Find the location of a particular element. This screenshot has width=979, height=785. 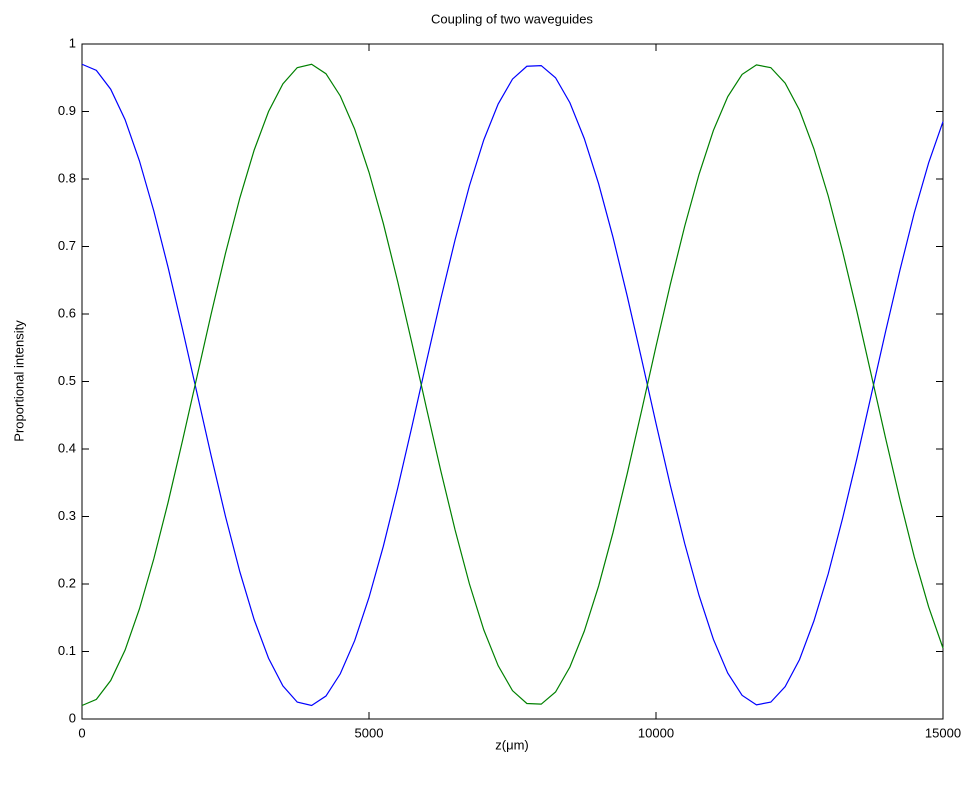

y-tick-label: 0.8 is located at coordinates (67, 177).